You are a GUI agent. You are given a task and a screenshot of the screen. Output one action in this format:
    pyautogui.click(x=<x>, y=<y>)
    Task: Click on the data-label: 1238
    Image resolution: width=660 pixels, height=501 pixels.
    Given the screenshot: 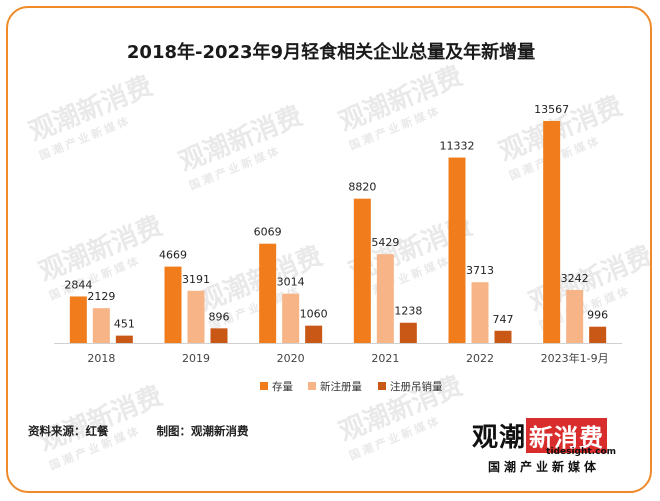 What is the action you would take?
    pyautogui.click(x=408, y=311)
    